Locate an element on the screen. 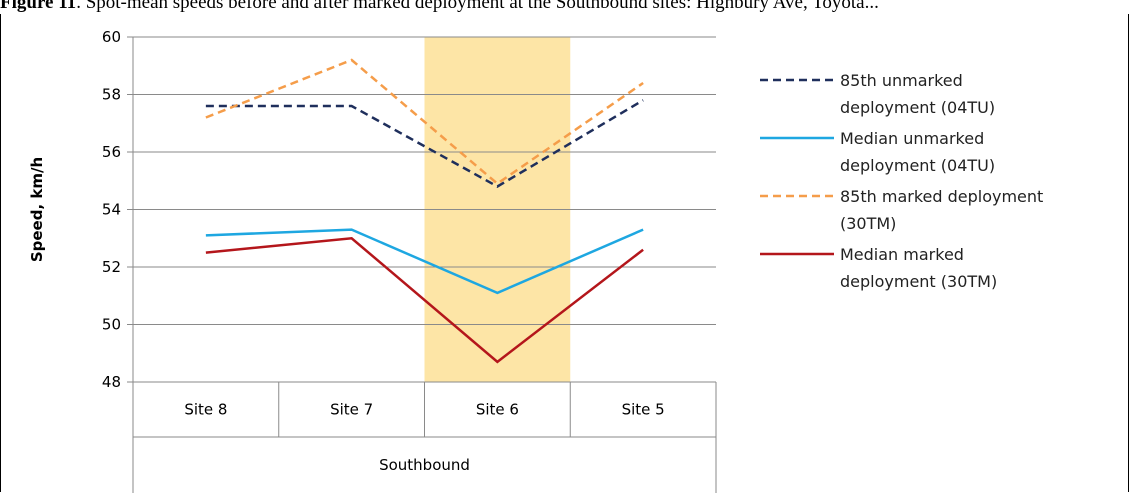  y-tick-label-54: 54 is located at coordinates (111, 210).